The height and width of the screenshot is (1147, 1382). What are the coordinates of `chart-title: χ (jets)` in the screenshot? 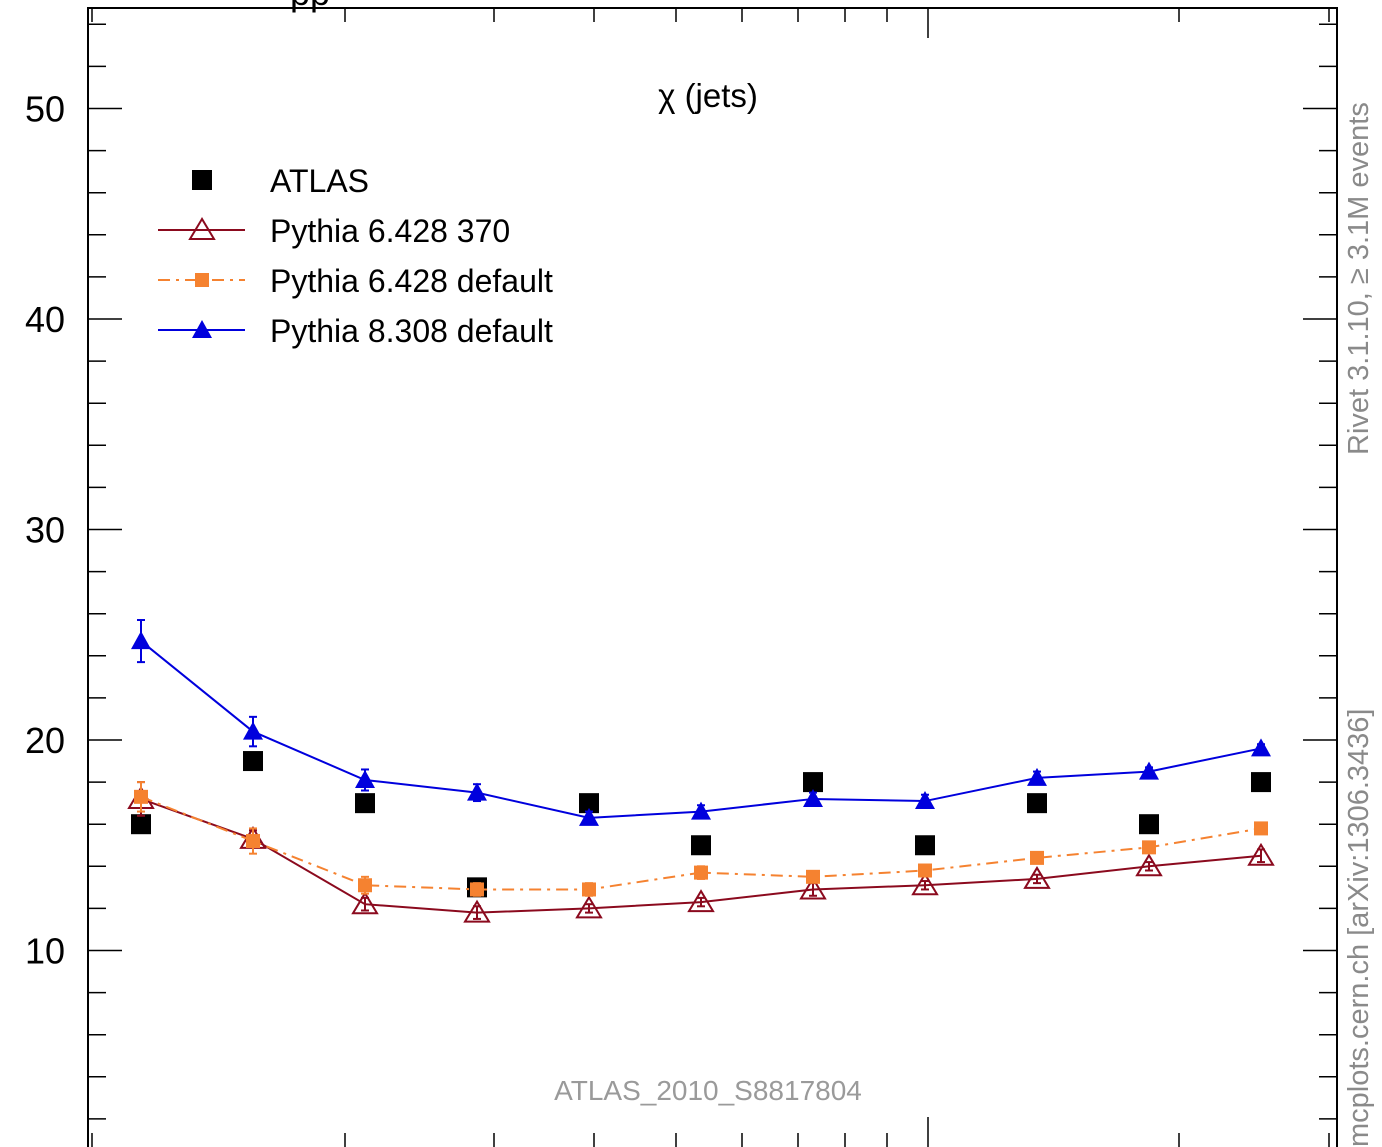 It's located at (708, 95).